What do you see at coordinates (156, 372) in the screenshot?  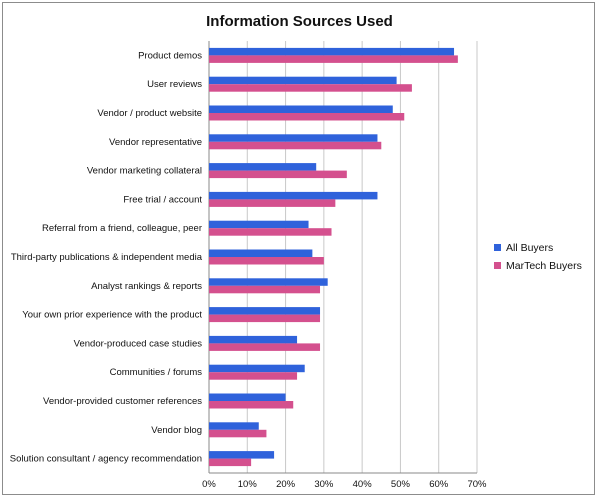 I see `category-label: Communities / forums` at bounding box center [156, 372].